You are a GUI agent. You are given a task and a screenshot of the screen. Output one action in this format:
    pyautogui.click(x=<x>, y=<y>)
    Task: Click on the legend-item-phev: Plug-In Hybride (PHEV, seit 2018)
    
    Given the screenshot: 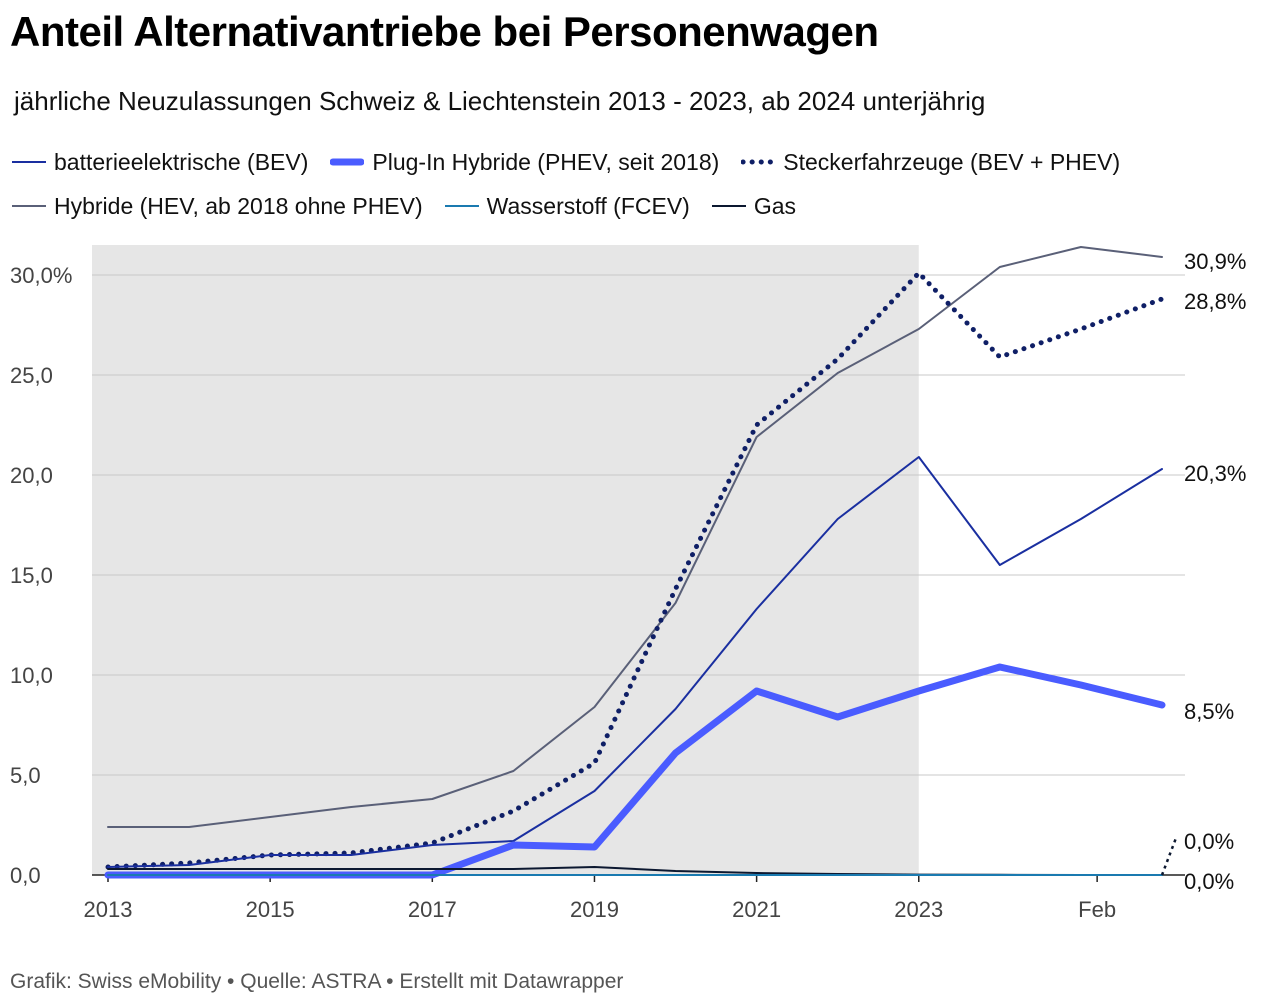 What is the action you would take?
    pyautogui.click(x=524, y=162)
    